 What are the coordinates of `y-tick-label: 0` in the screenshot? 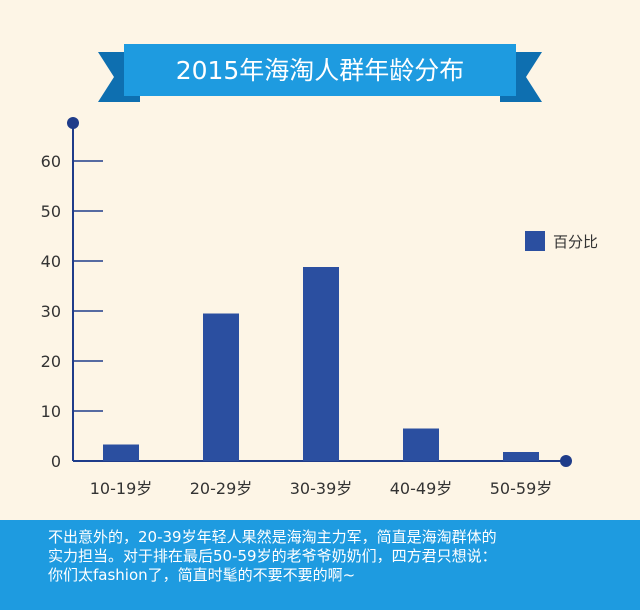 It's located at (56, 461).